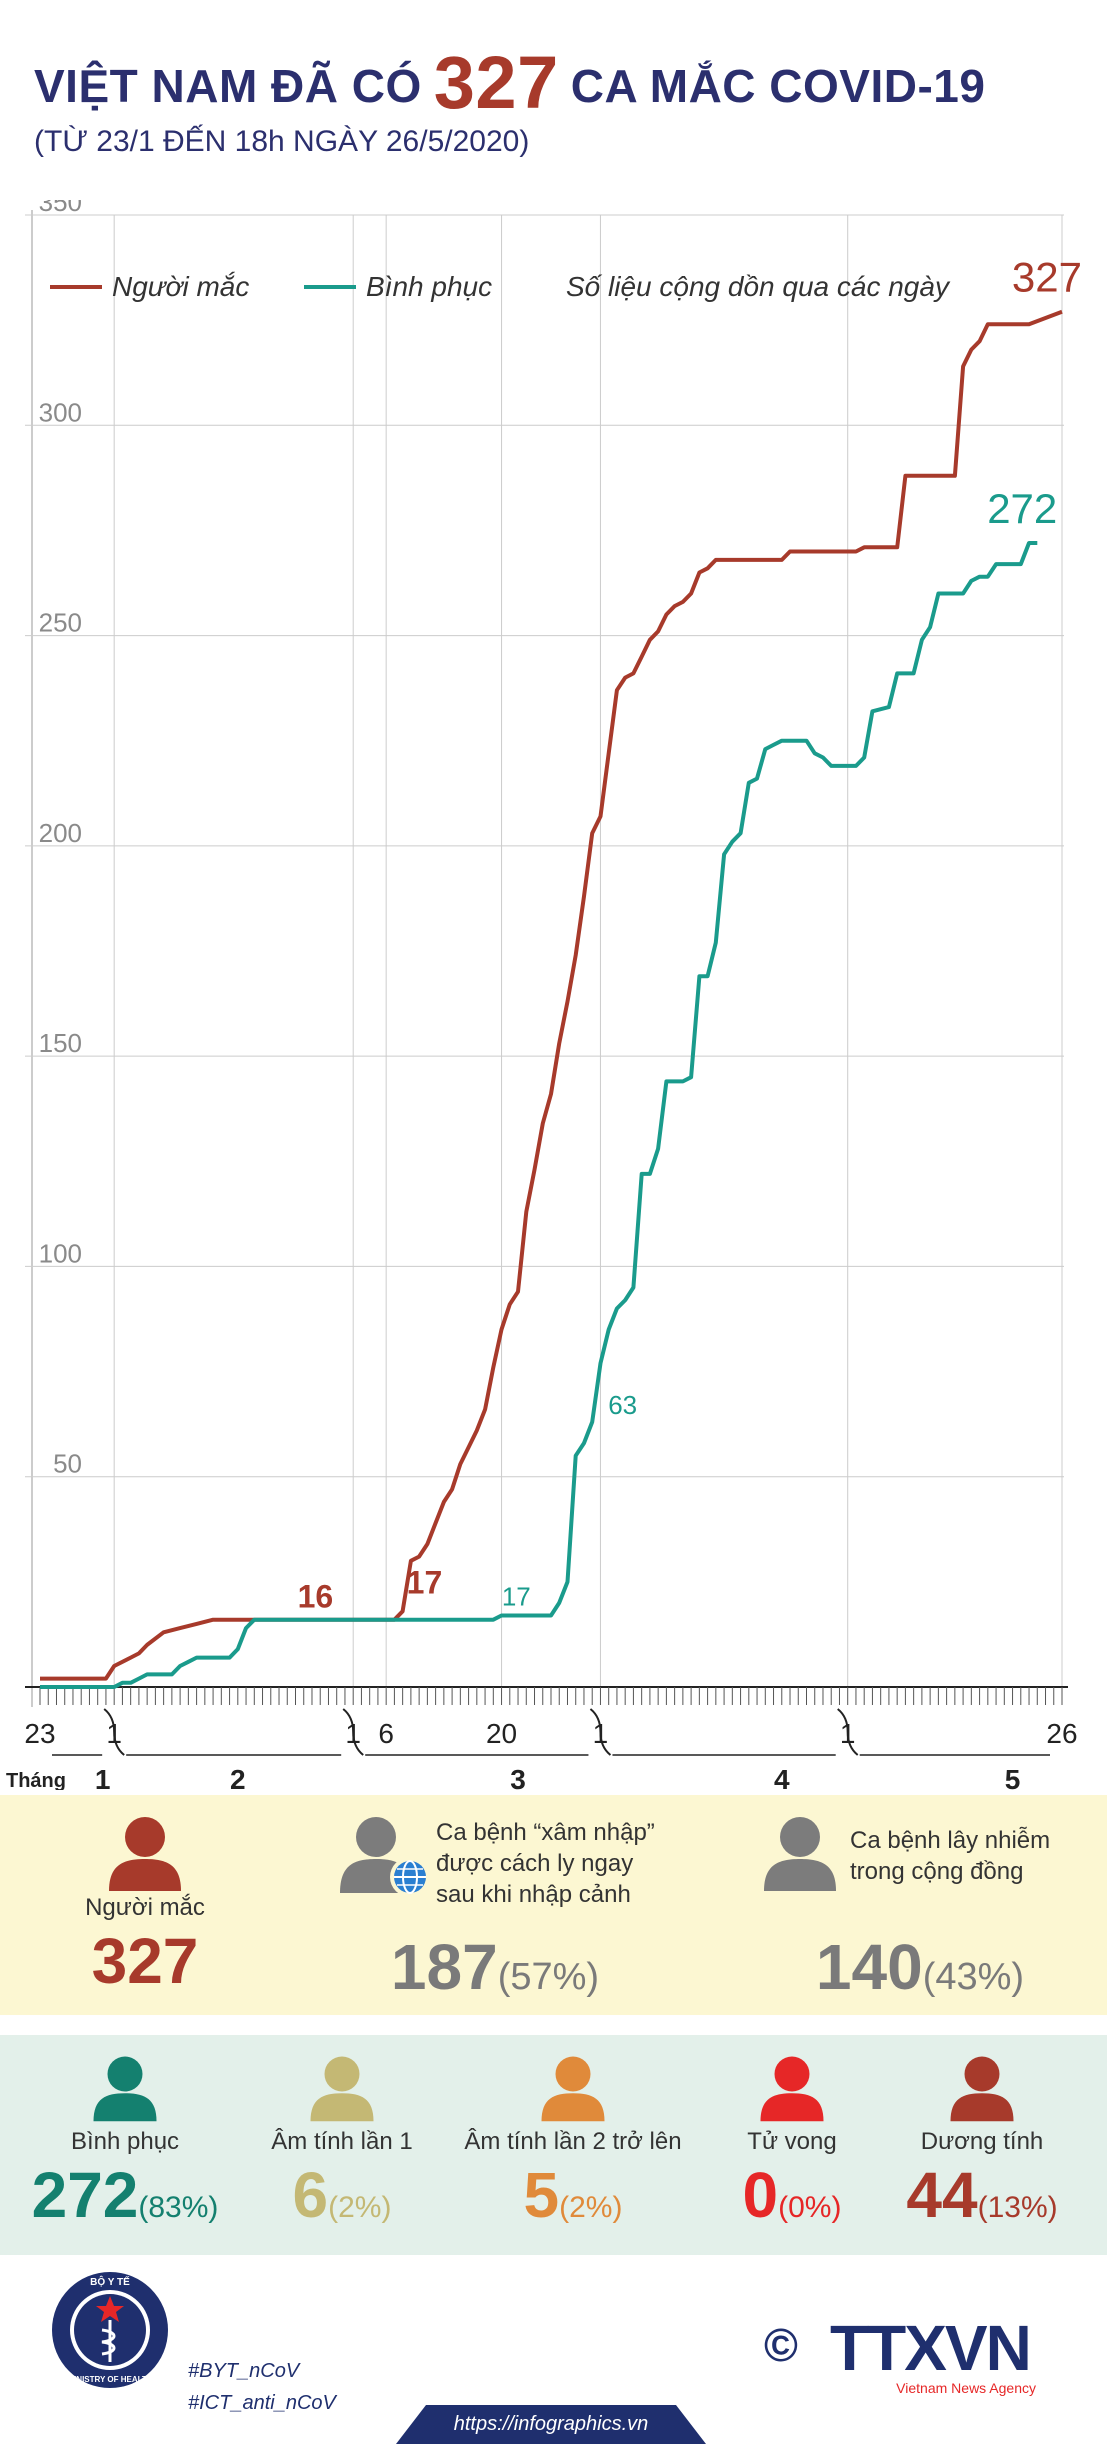 Image resolution: width=1107 pixels, height=2444 pixels. I want to click on x-tick-label-3: 6, so click(386, 1733).